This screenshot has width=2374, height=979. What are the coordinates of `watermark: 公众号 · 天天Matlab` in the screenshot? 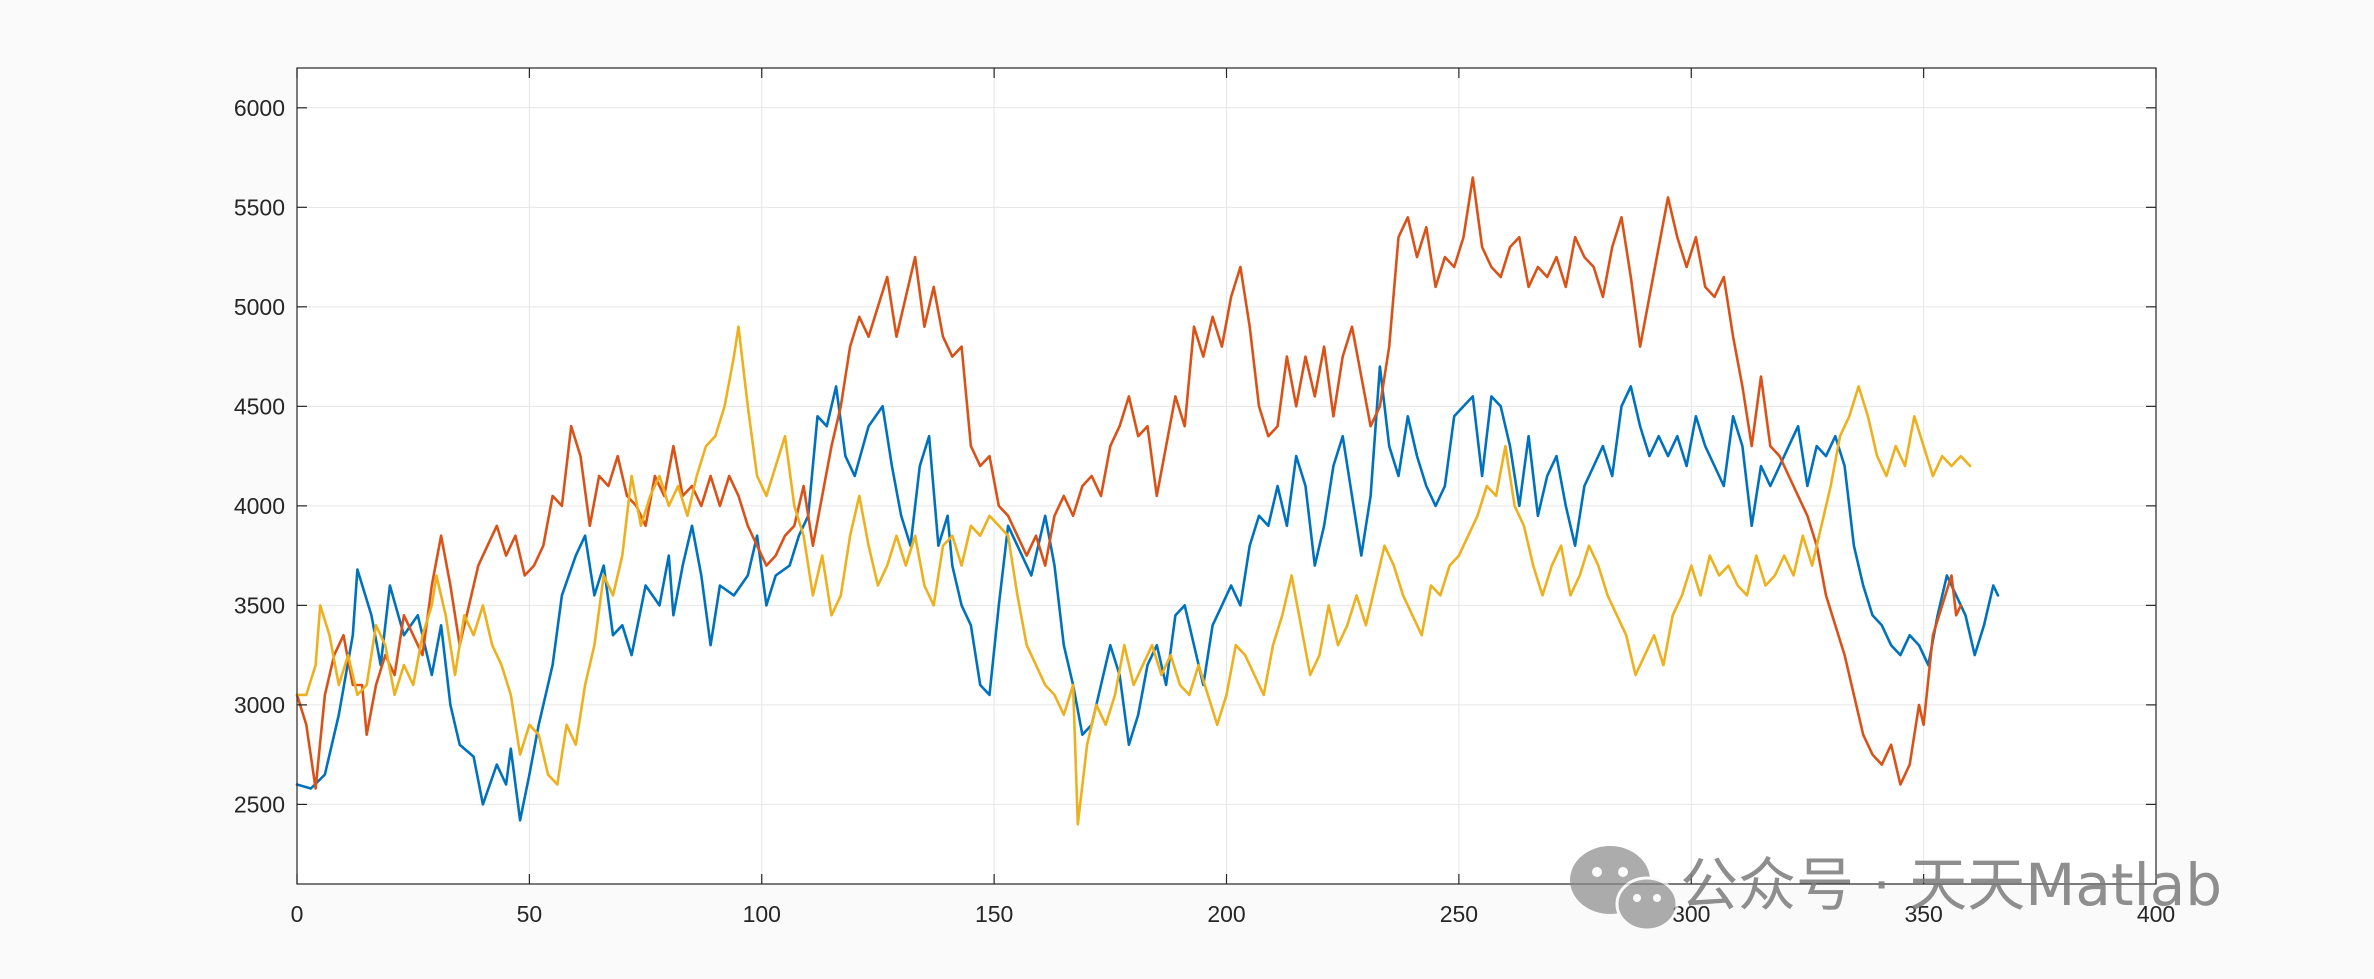 It's located at (1896, 889).